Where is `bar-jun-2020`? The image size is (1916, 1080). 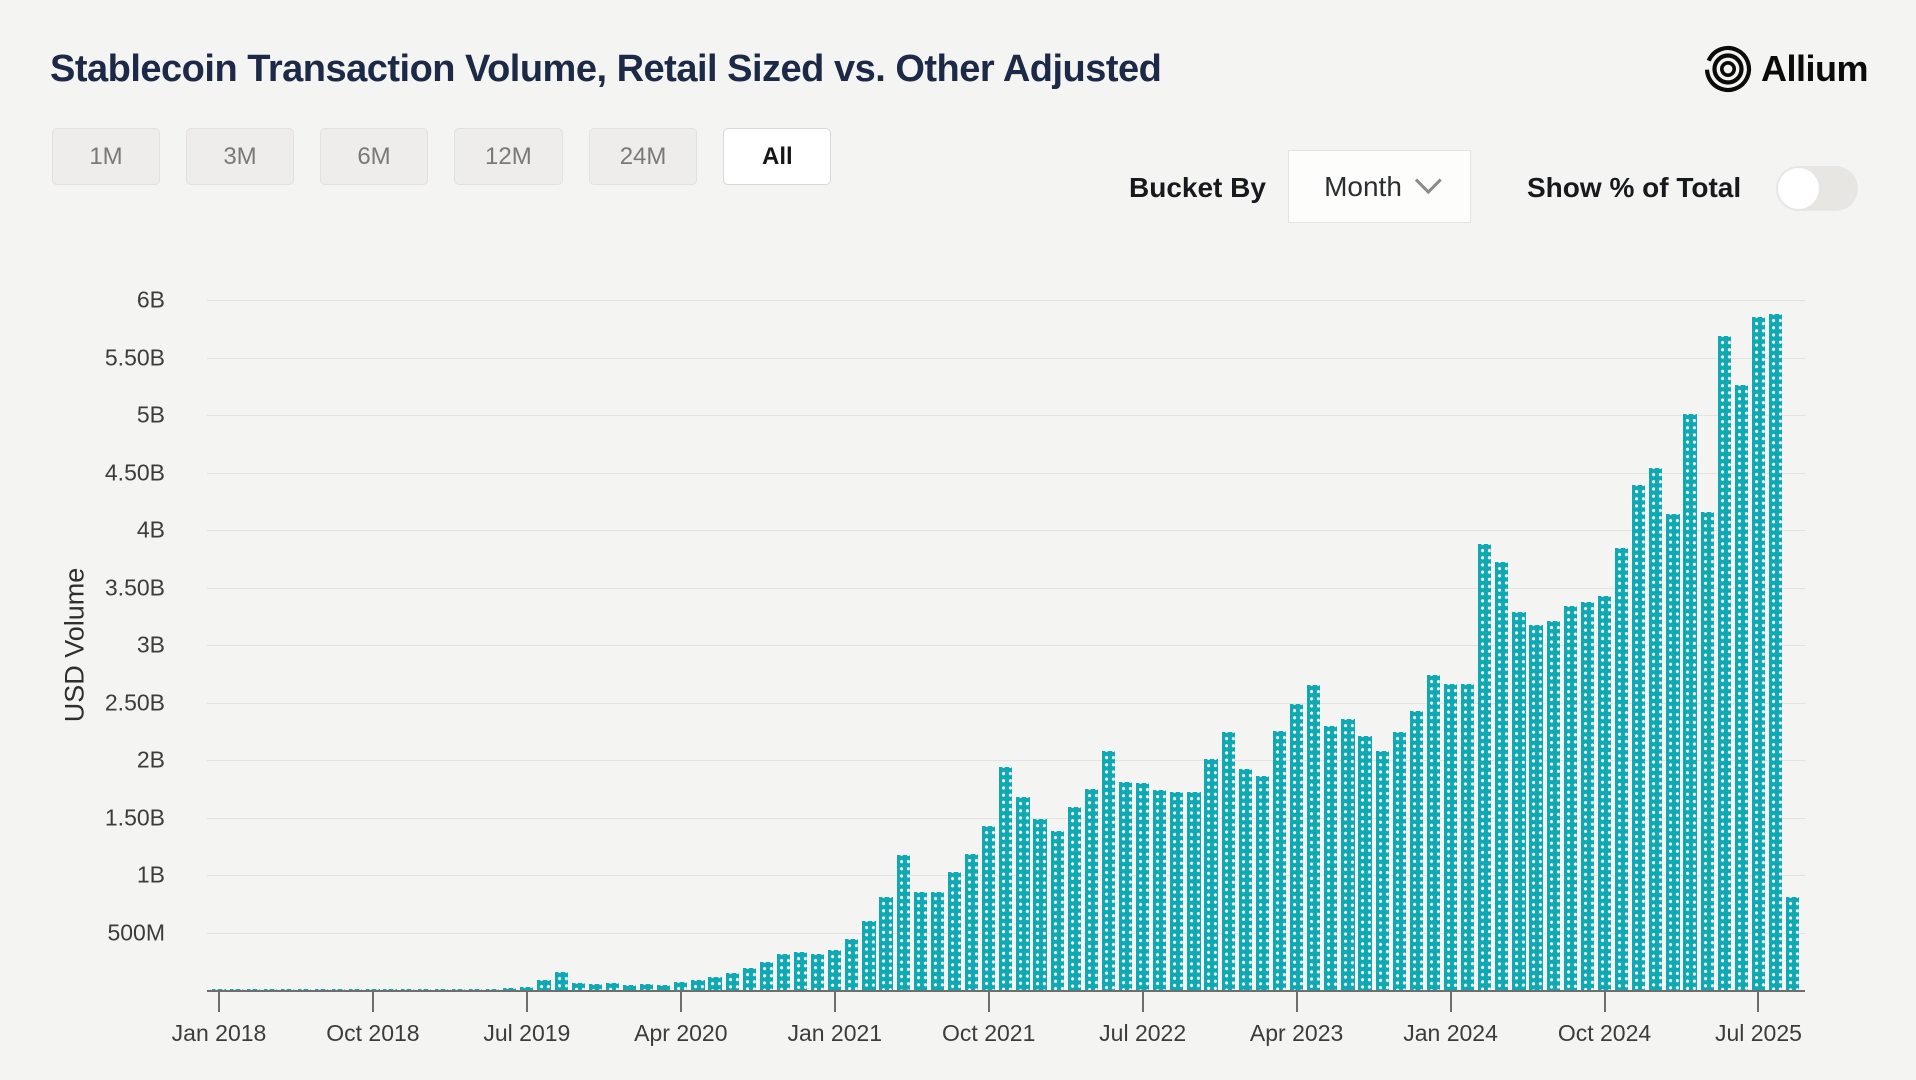 bar-jun-2020 is located at coordinates (715, 983).